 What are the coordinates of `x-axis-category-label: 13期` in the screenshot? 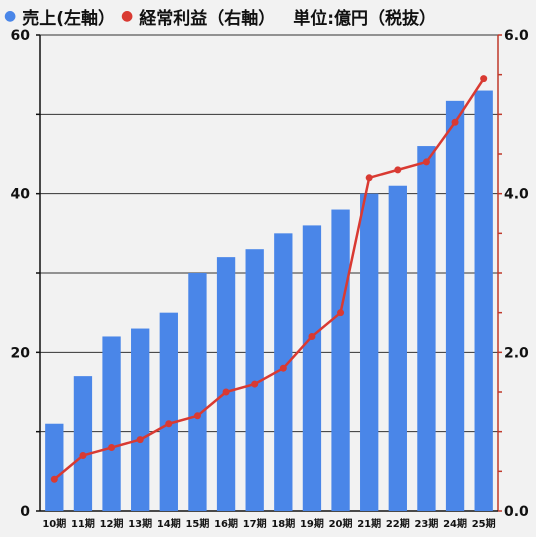 It's located at (140, 523).